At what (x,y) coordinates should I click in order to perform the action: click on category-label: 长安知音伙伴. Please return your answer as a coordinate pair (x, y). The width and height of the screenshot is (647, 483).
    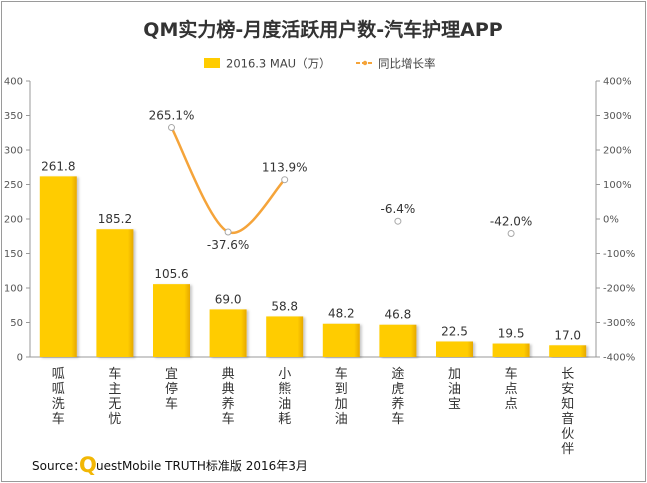
    Looking at the image, I should click on (567, 412).